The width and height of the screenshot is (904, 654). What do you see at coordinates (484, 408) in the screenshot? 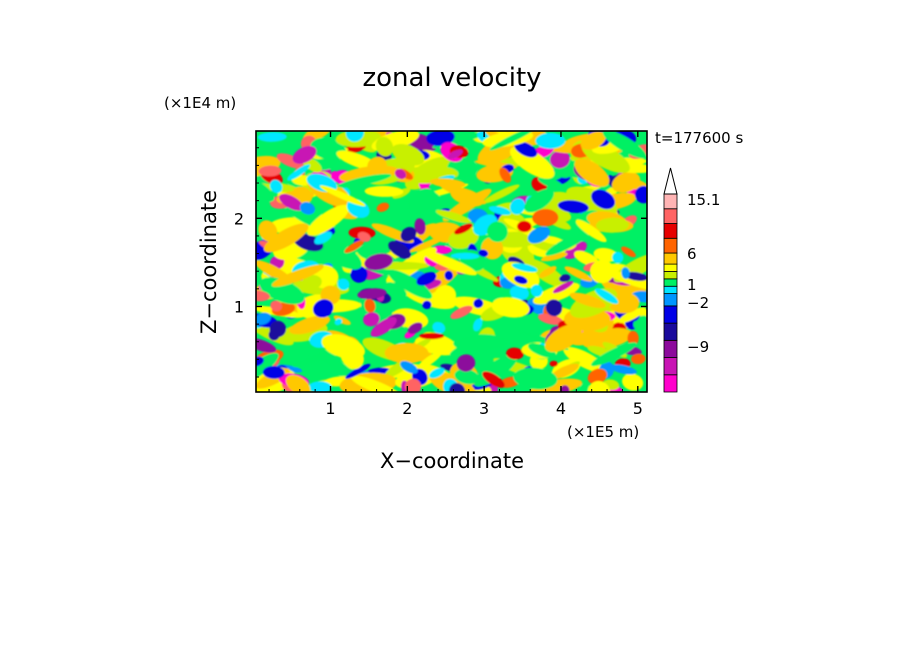
I see `x-tick-label: 3` at bounding box center [484, 408].